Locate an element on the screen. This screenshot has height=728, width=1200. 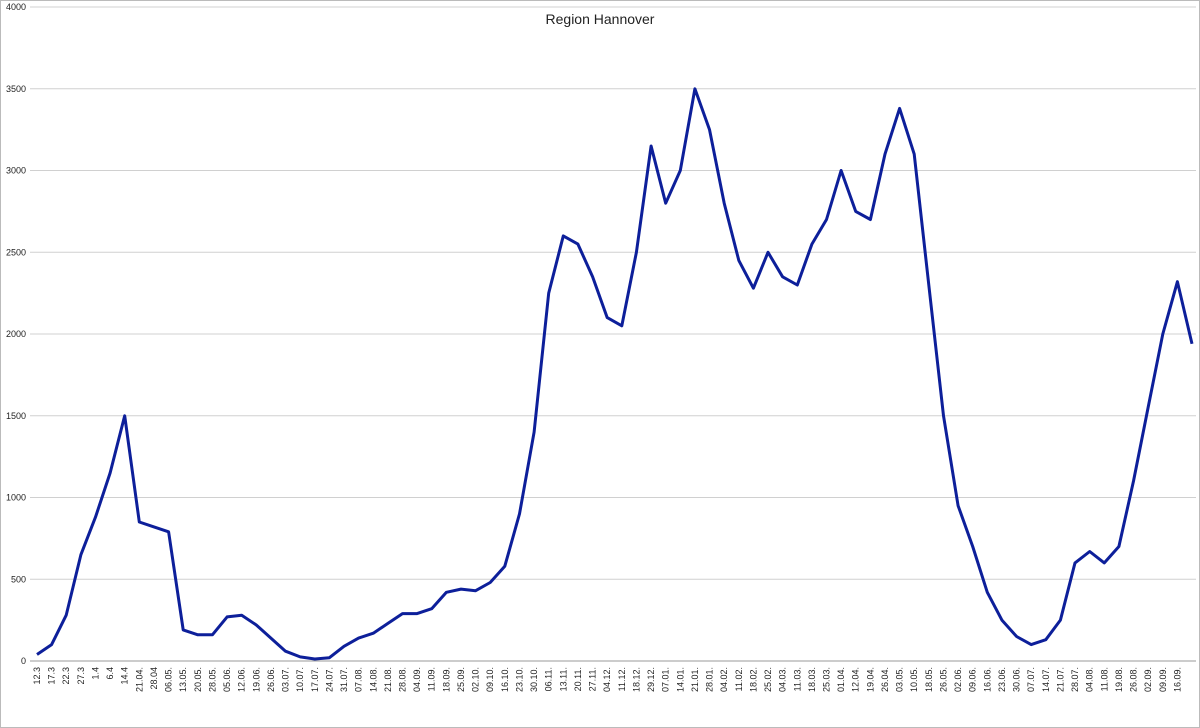
x-tick-label: 18.09. is located at coordinates (446, 679).